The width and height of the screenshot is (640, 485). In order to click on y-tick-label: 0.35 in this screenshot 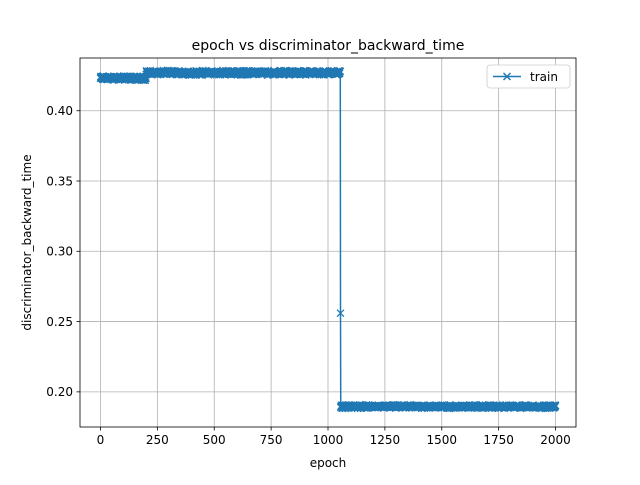, I will do `click(59, 181)`.